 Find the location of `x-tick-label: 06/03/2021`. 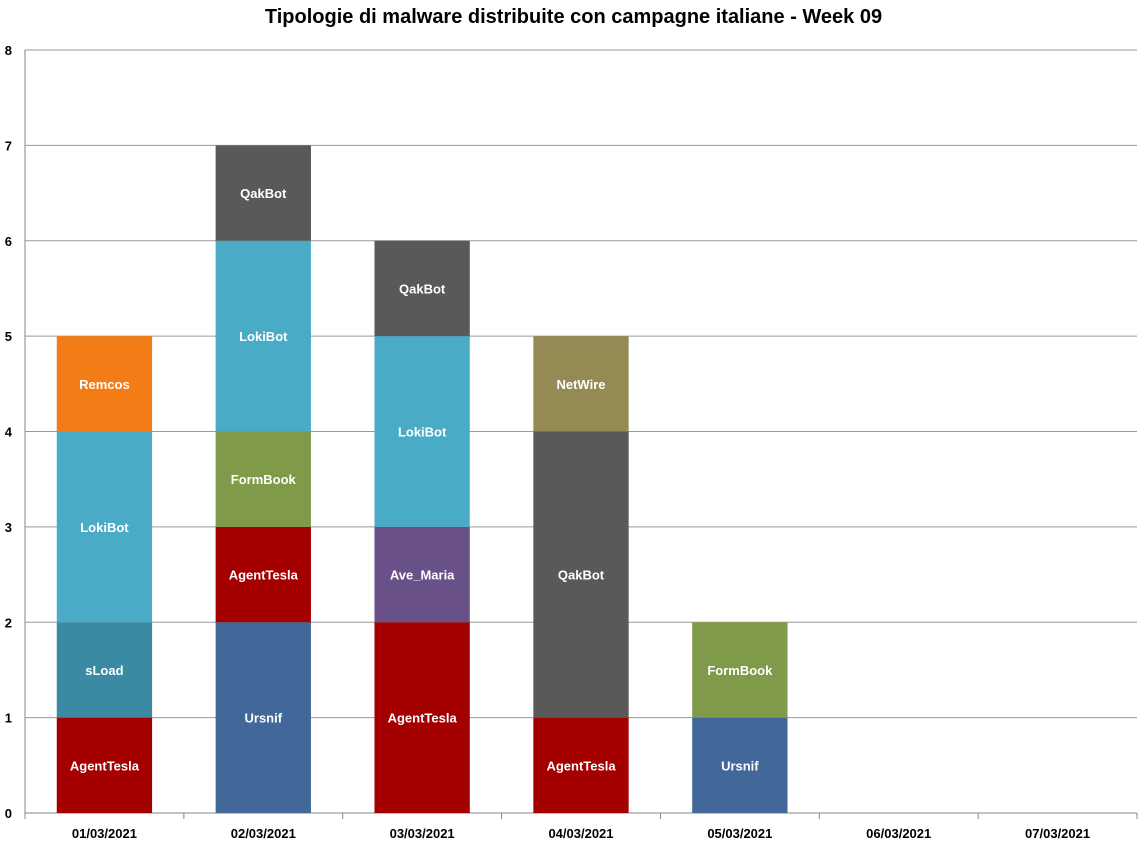

x-tick-label: 06/03/2021 is located at coordinates (898, 833).